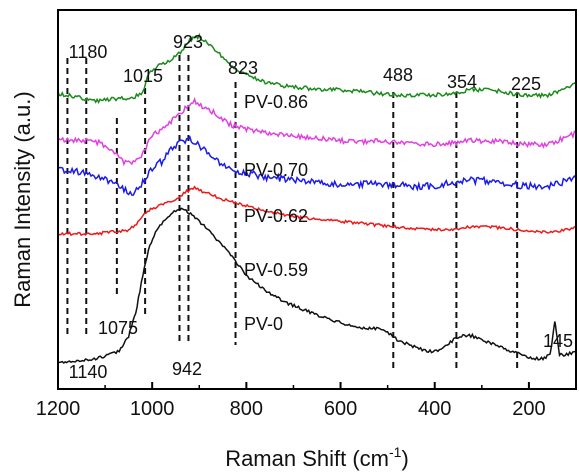 The height and width of the screenshot is (476, 579). Describe the element at coordinates (276, 270) in the screenshot. I see `series-label: PV-0.59` at that location.